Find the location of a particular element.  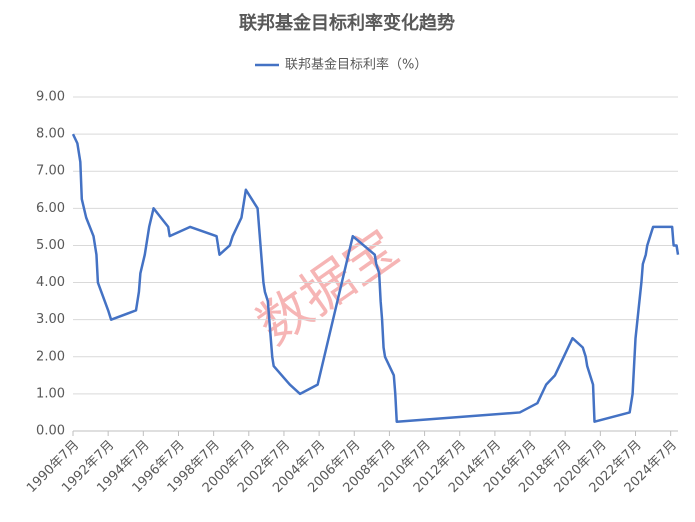

y-tick-label: 7.00 is located at coordinates (50, 171).